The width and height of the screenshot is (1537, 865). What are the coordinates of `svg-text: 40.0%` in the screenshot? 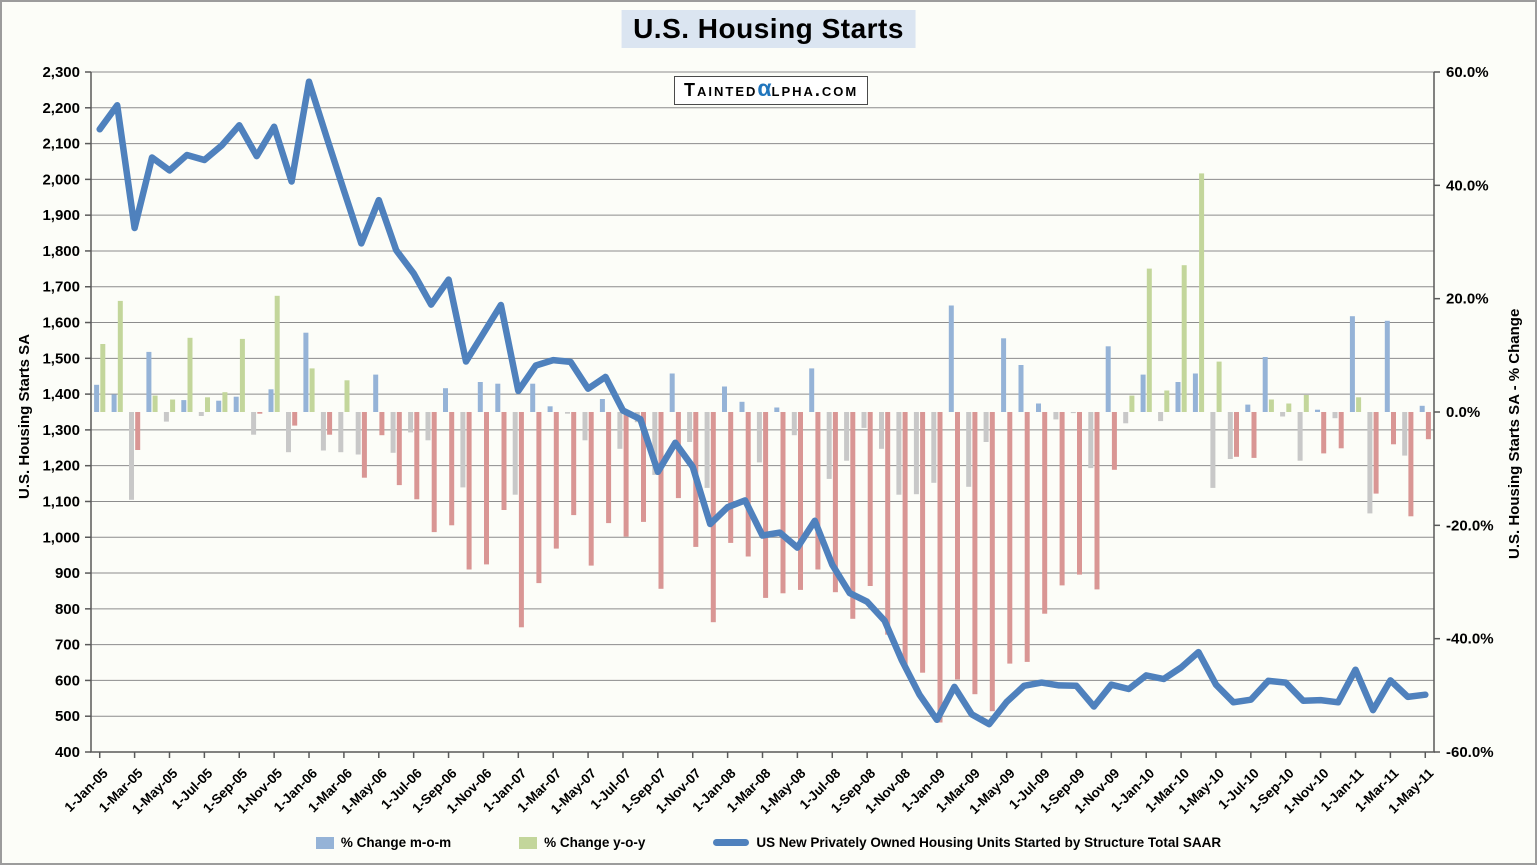 It's located at (1467, 185).